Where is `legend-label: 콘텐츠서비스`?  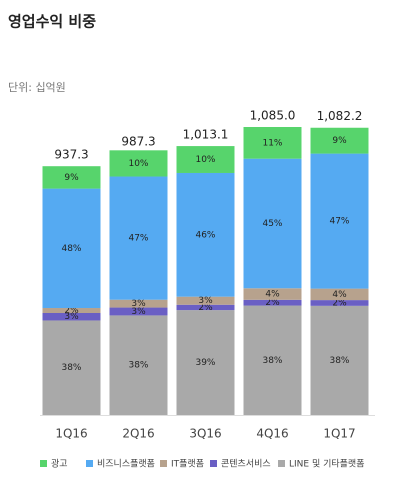 legend-label: 콘텐츠서비스 is located at coordinates (246, 464).